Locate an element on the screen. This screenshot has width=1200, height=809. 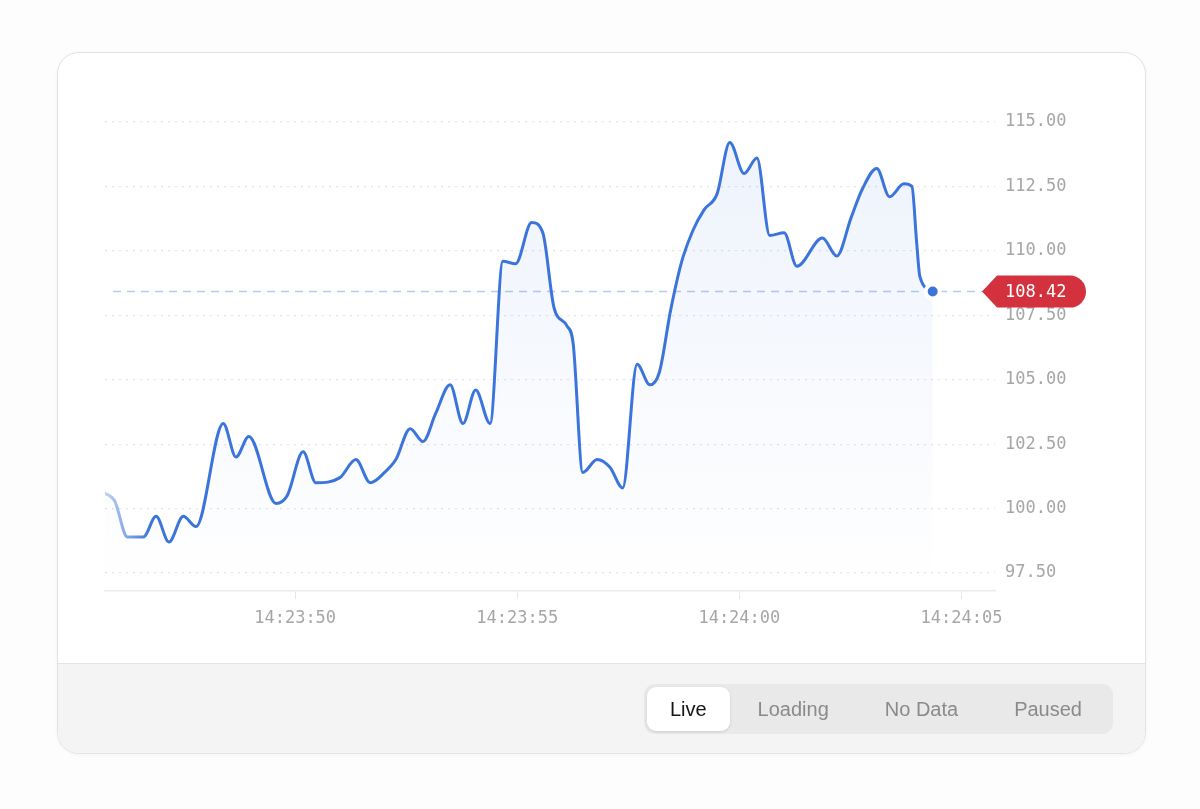
y-tick-label: 112.50 is located at coordinates (1036, 184).